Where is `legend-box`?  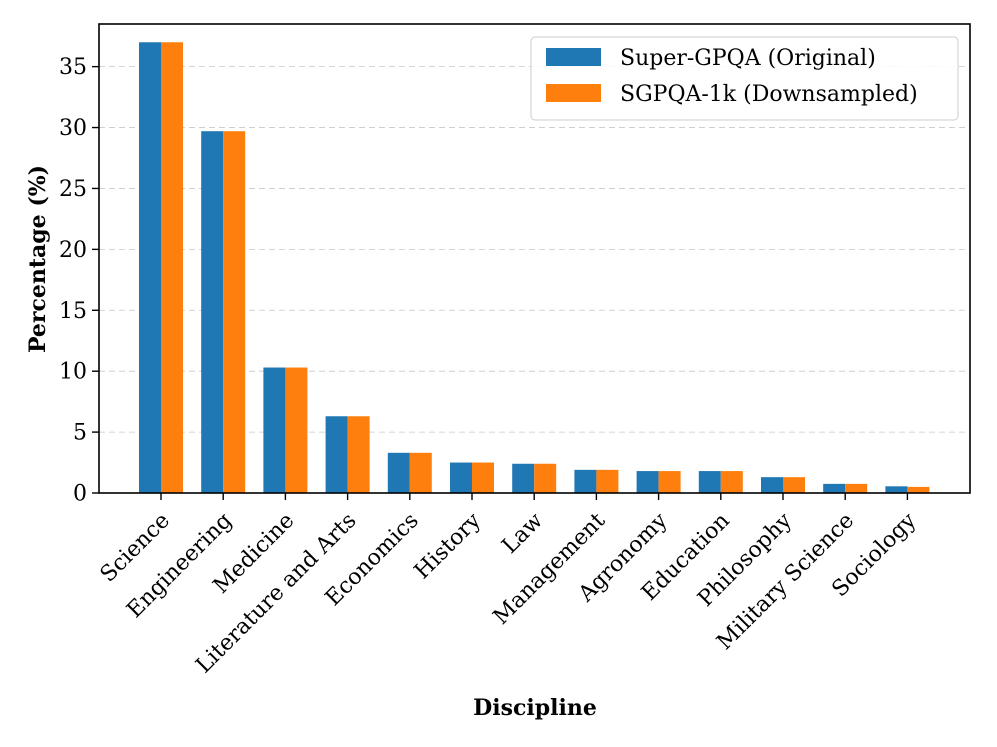 legend-box is located at coordinates (744, 78).